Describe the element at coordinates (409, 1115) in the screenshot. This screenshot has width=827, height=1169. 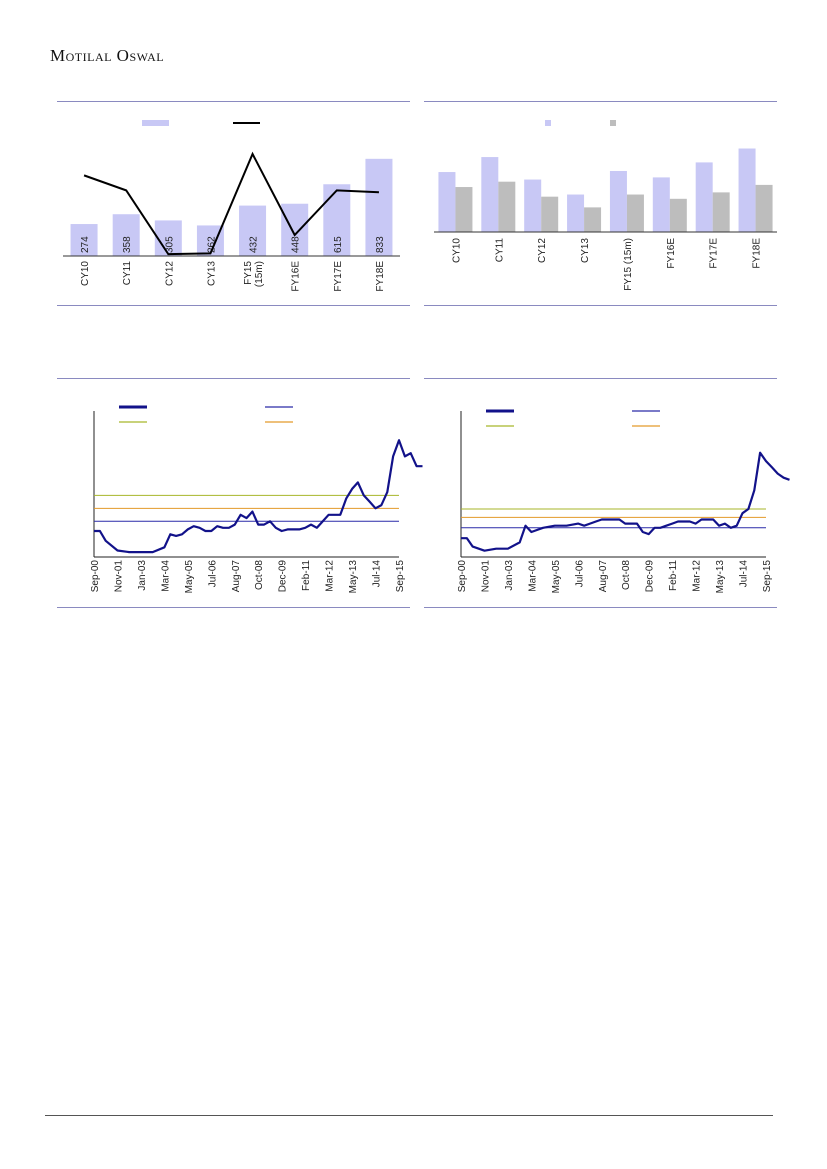
I see `footer-rule` at that location.